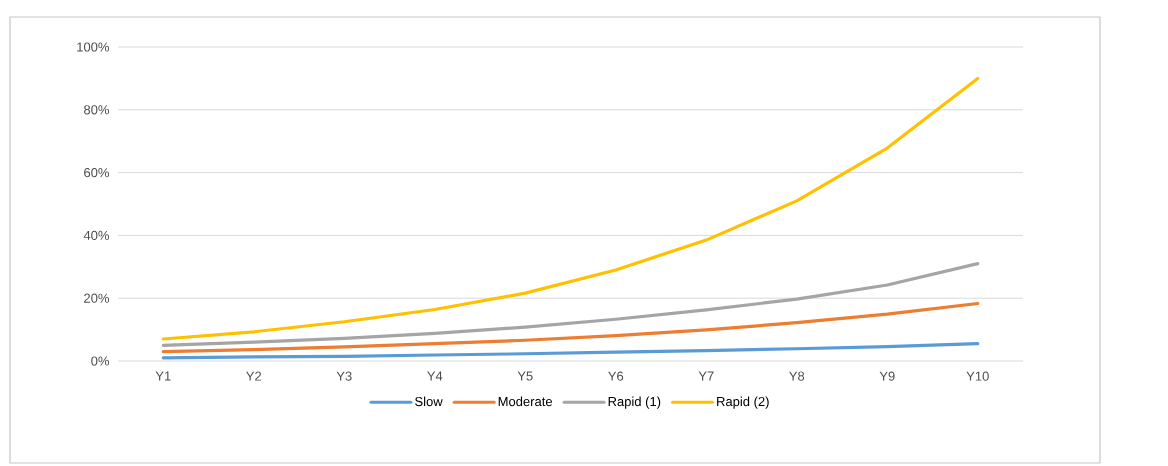 This screenshot has height=466, width=1168. Describe the element at coordinates (887, 376) in the screenshot. I see `x-tick-label: Y9` at that location.